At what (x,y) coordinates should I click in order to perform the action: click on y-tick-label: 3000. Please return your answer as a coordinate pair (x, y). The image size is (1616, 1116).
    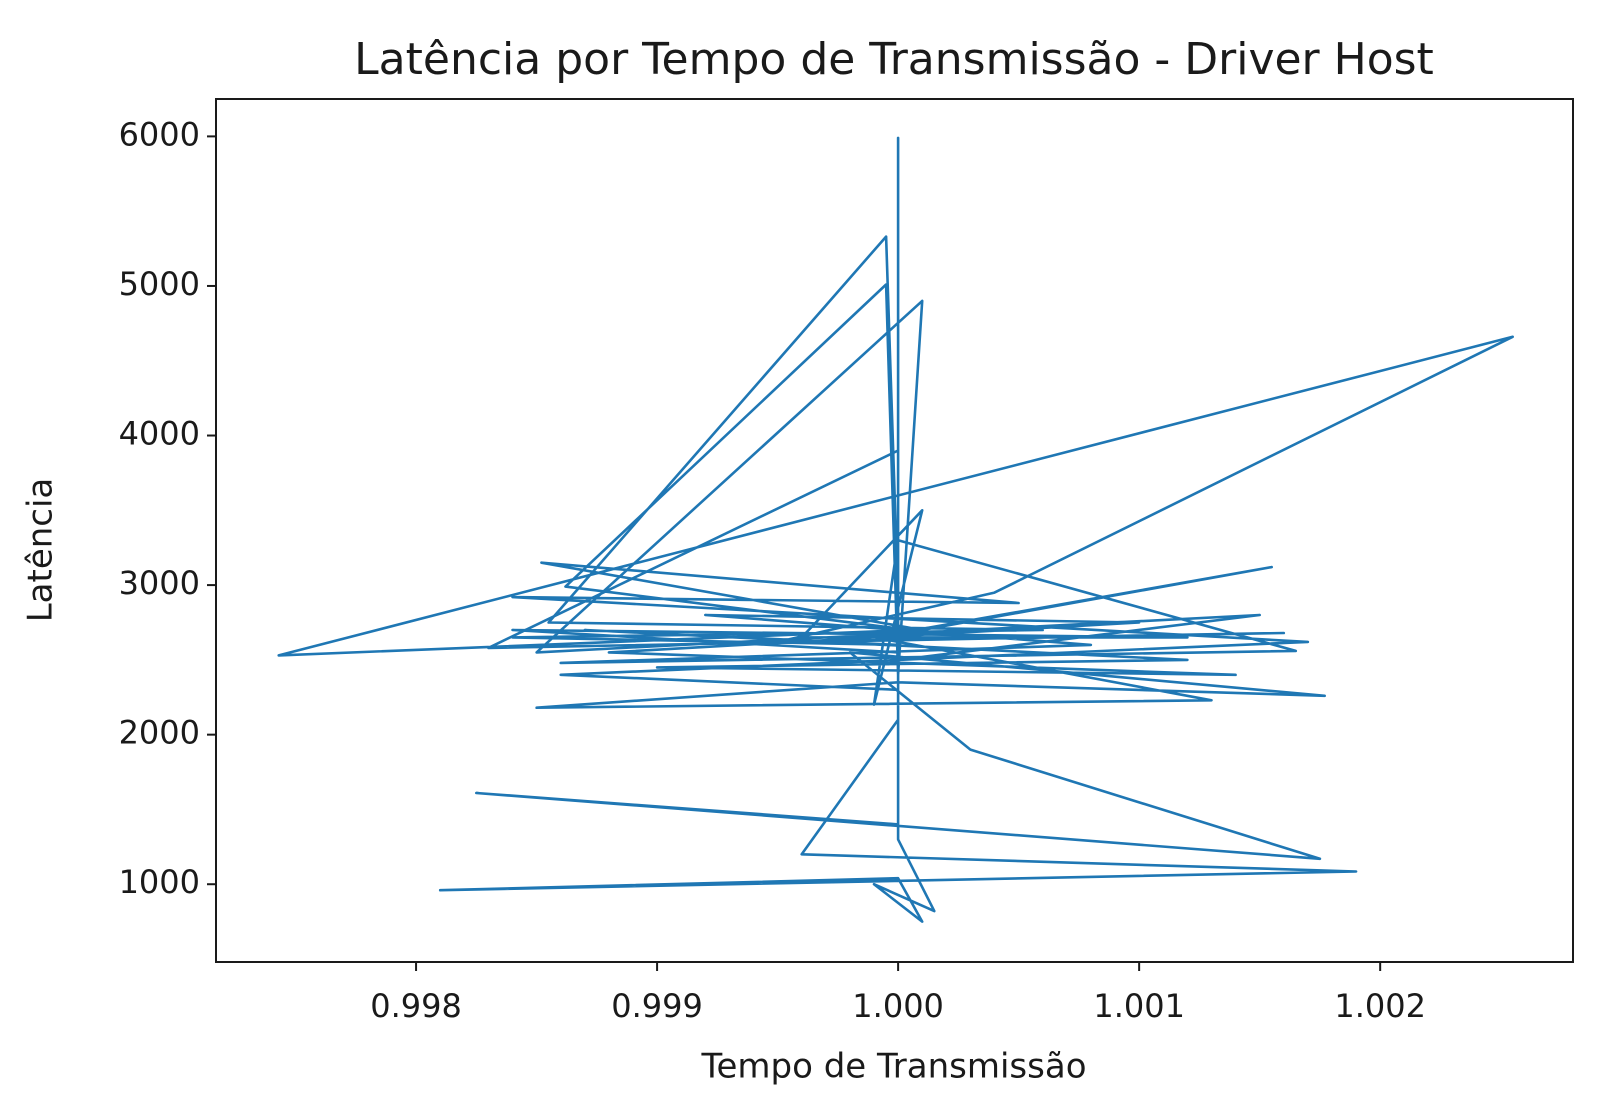
    Looking at the image, I should click on (159, 583).